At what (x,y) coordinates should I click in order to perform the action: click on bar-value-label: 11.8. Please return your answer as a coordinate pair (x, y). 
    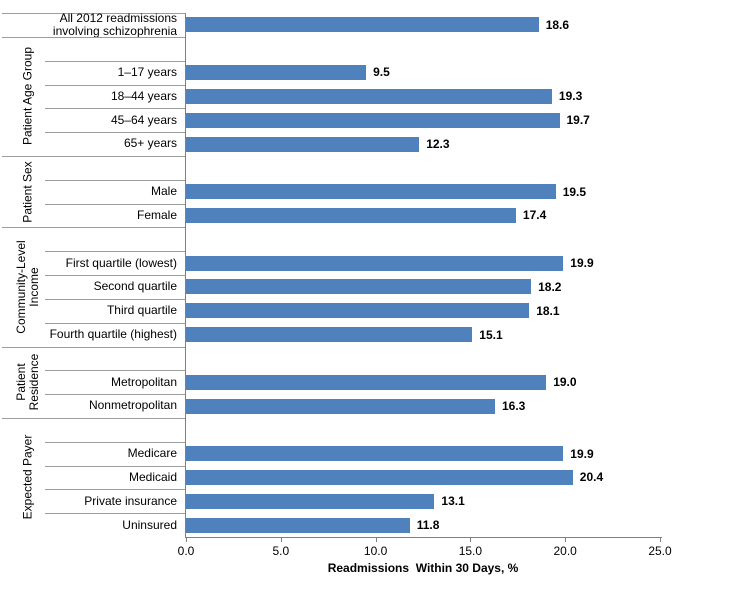
    Looking at the image, I should click on (428, 525).